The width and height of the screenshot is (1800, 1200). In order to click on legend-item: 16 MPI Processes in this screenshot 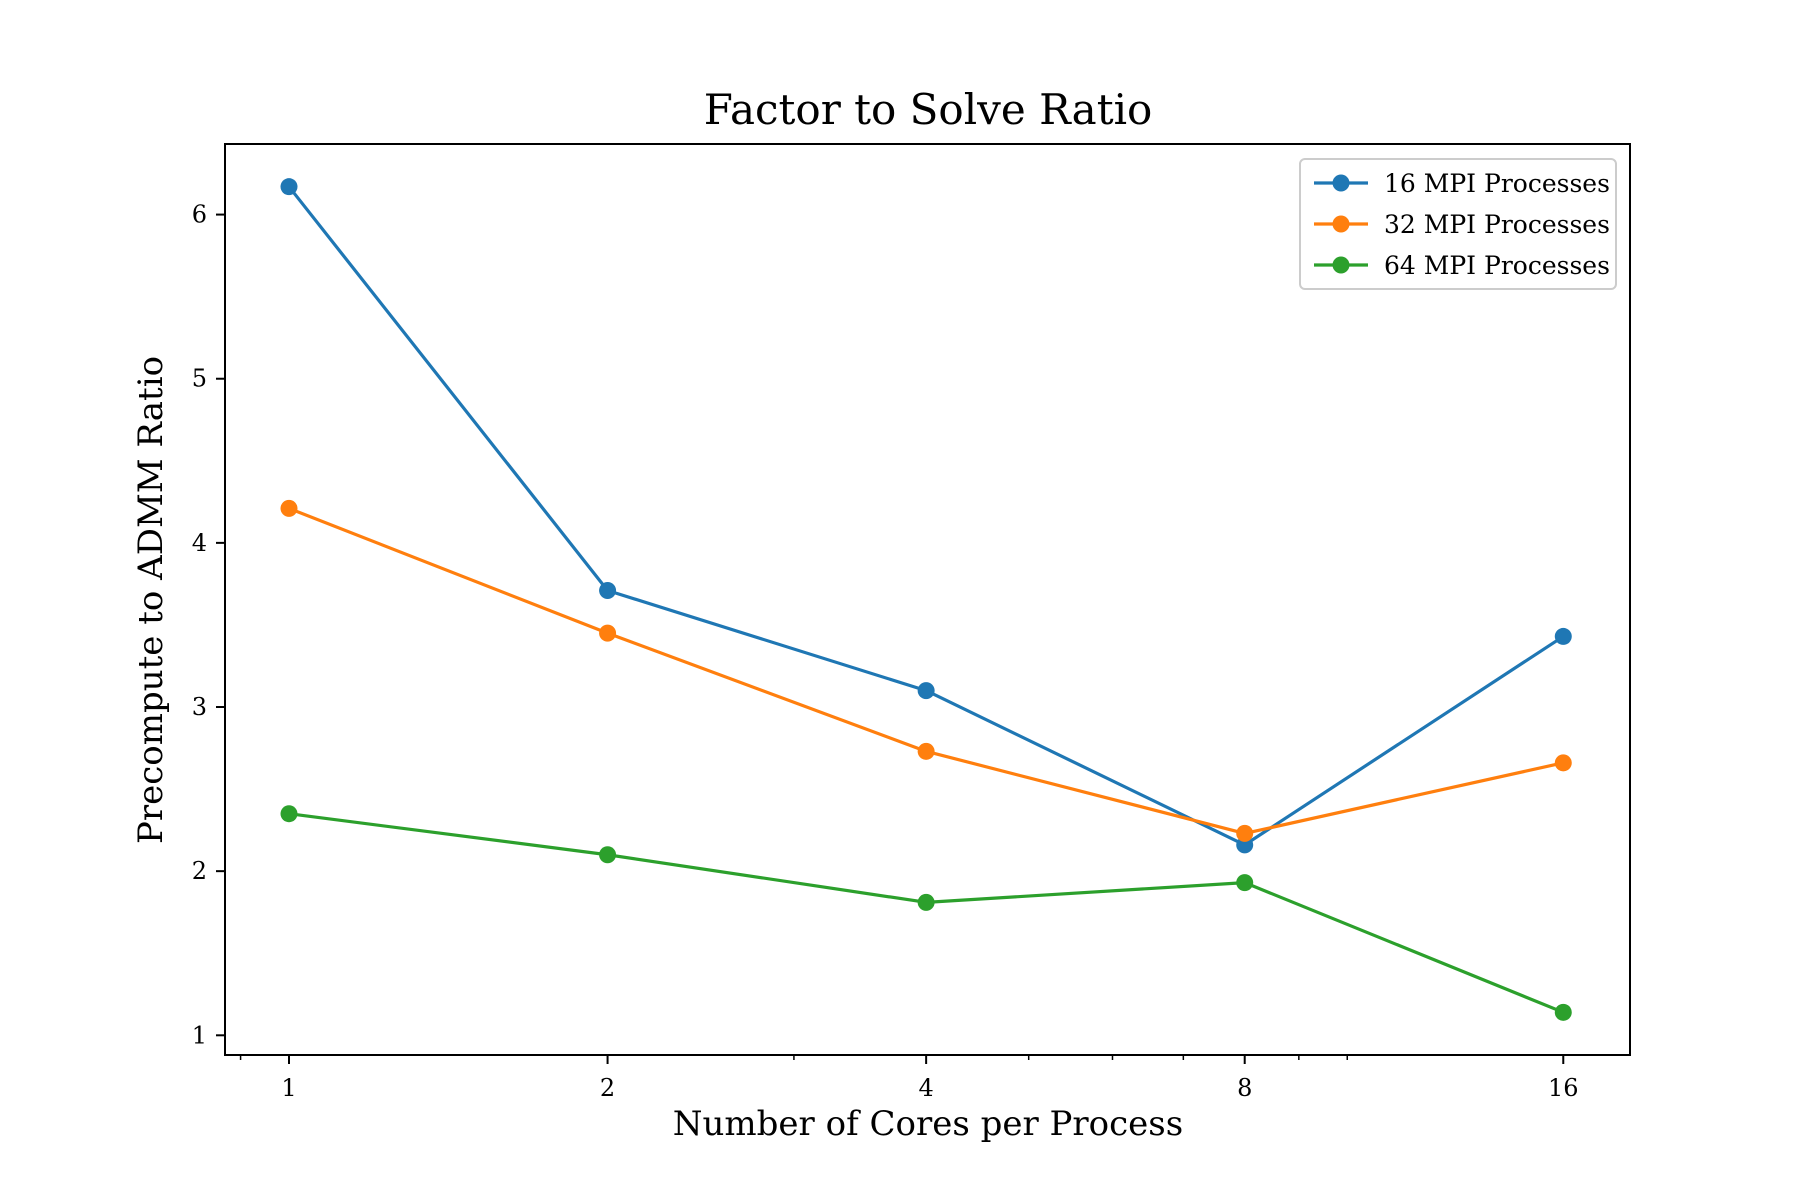, I will do `click(1462, 183)`.